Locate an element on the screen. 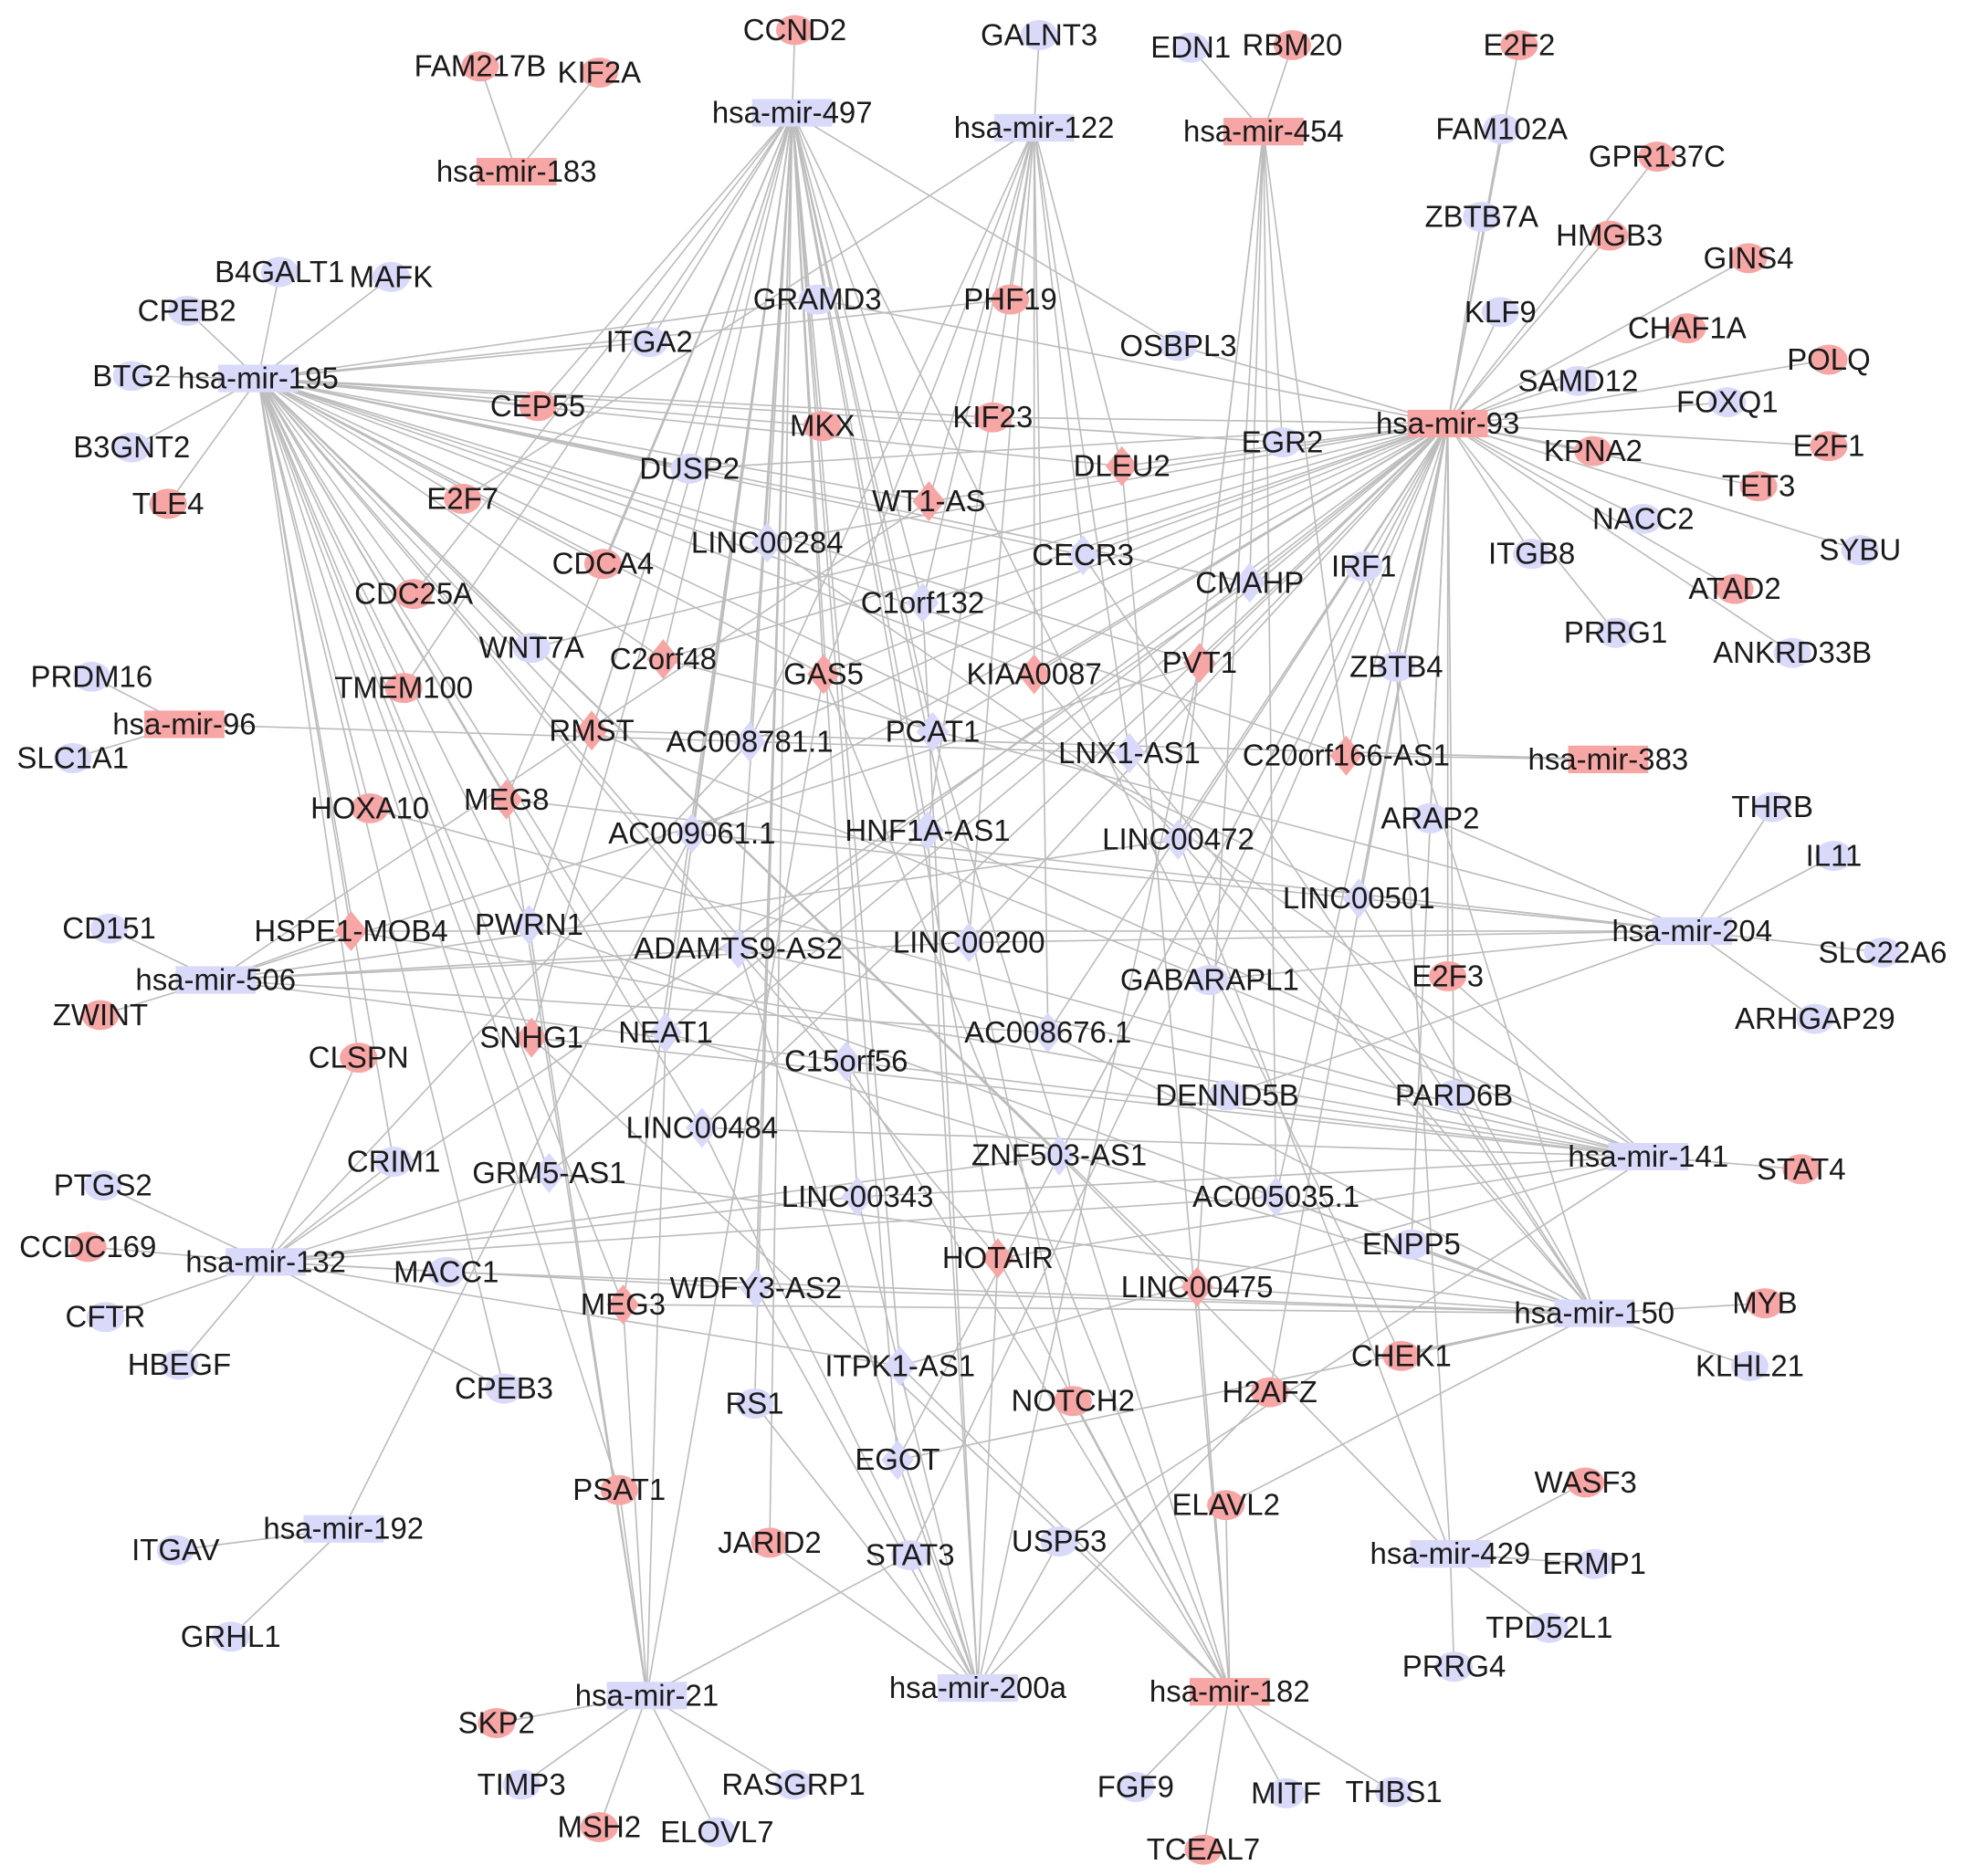  node-il11: IL11 is located at coordinates (1835, 856).